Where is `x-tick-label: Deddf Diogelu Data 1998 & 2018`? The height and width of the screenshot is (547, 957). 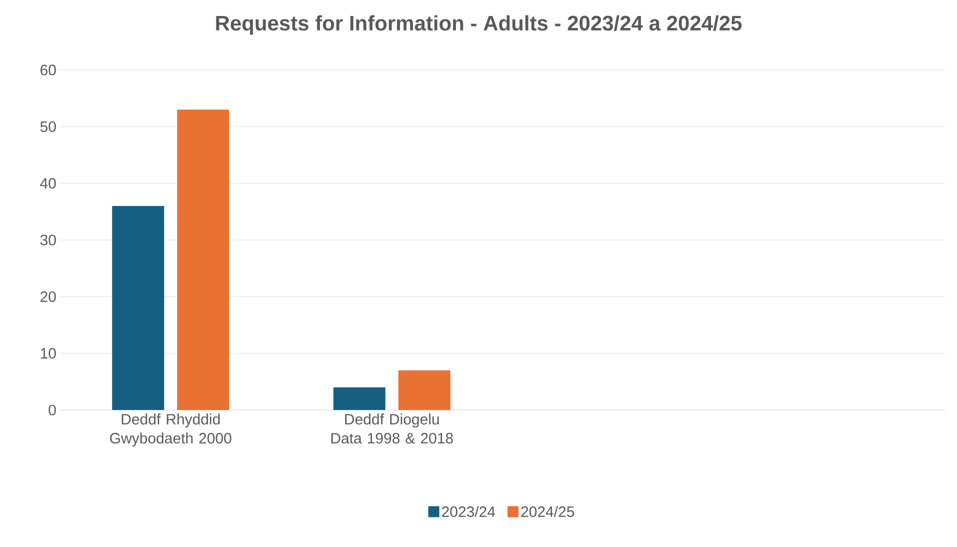 x-tick-label: Deddf Diogelu Data 1998 & 2018 is located at coordinates (392, 429).